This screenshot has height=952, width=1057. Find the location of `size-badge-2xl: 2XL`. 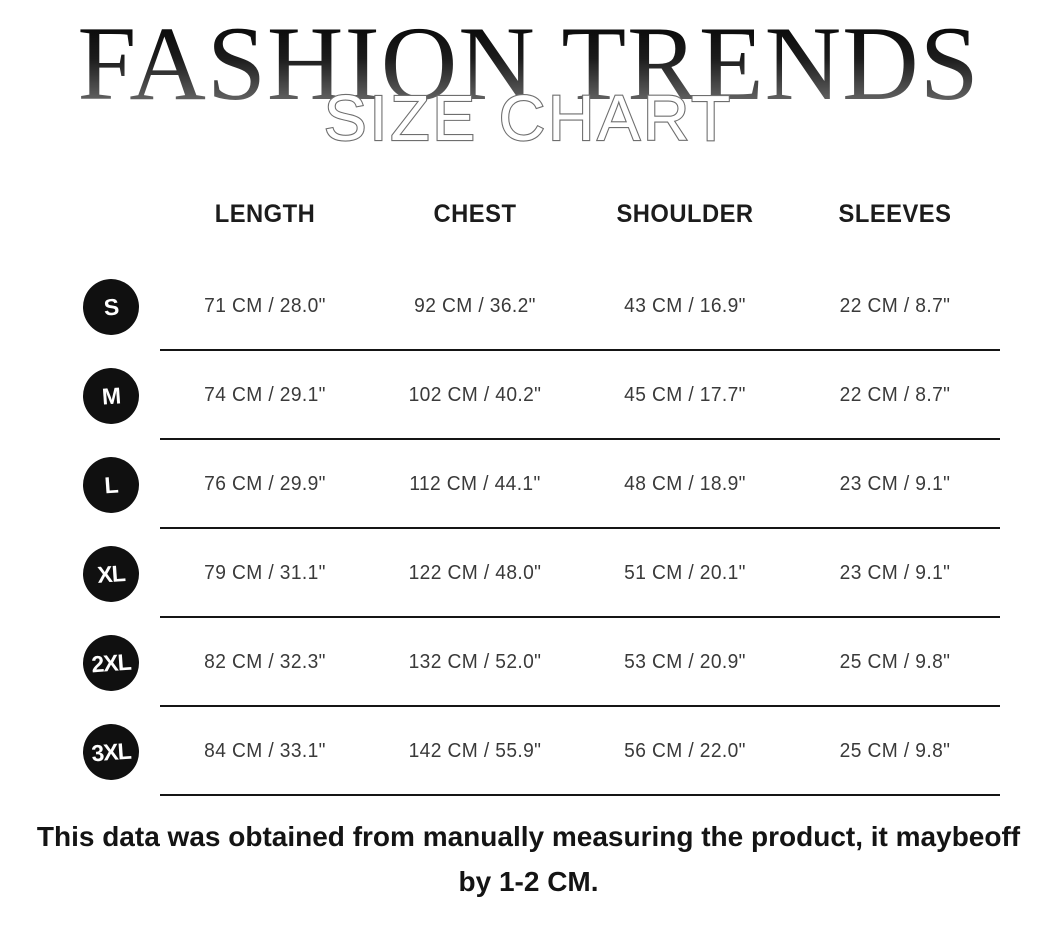

size-badge-2xl: 2XL is located at coordinates (111, 662).